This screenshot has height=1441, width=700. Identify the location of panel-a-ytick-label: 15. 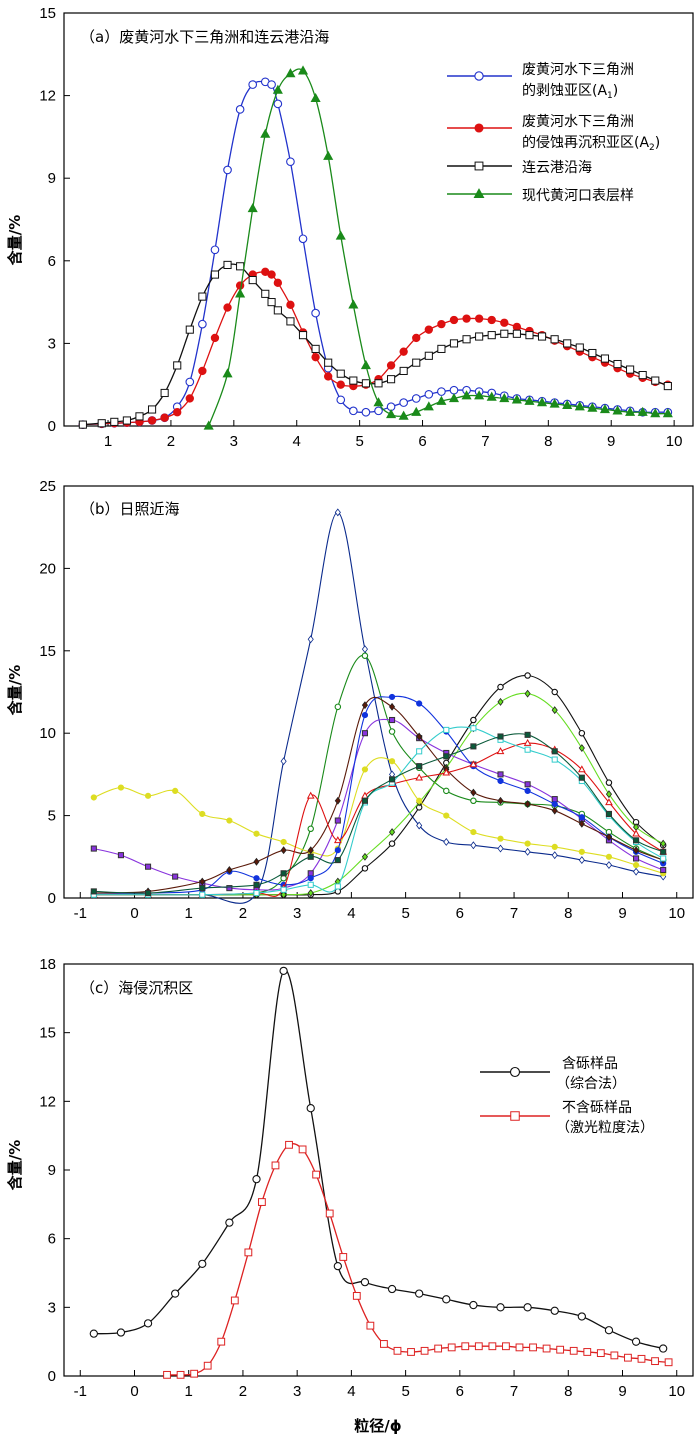
(47, 13).